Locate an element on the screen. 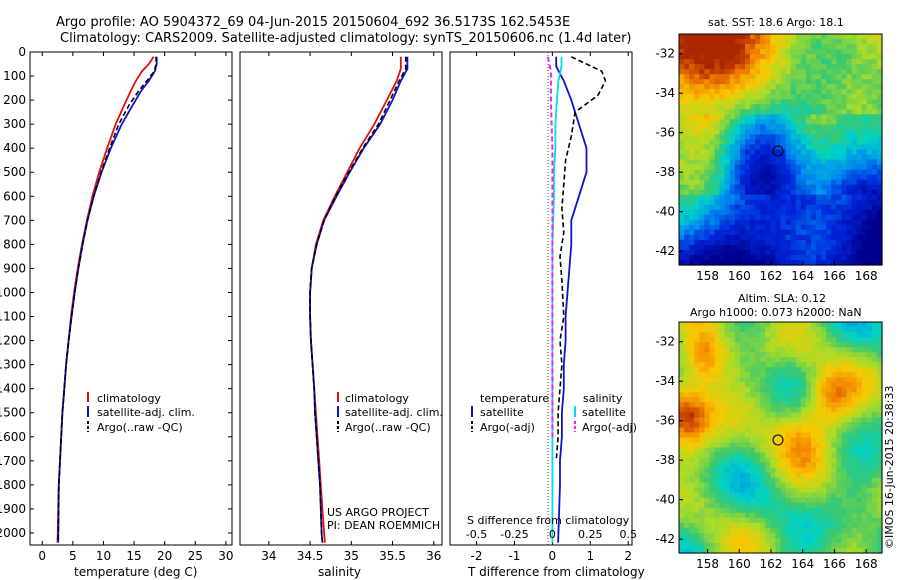 Image resolution: width=900 pixels, height=580 pixels. legend-t-argo-label: Argo(-adj) is located at coordinates (507, 427).